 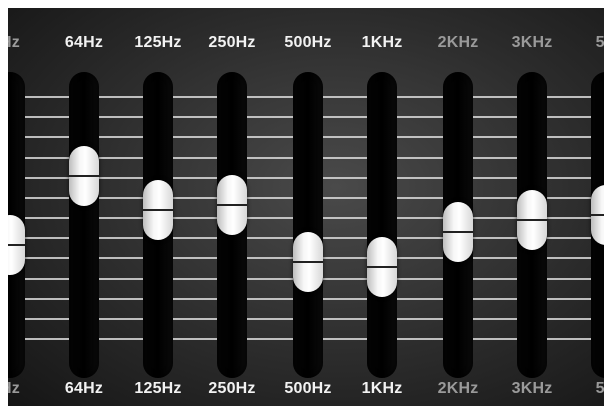 What do you see at coordinates (84, 388) in the screenshot?
I see `band-label-bottom: 64Hz` at bounding box center [84, 388].